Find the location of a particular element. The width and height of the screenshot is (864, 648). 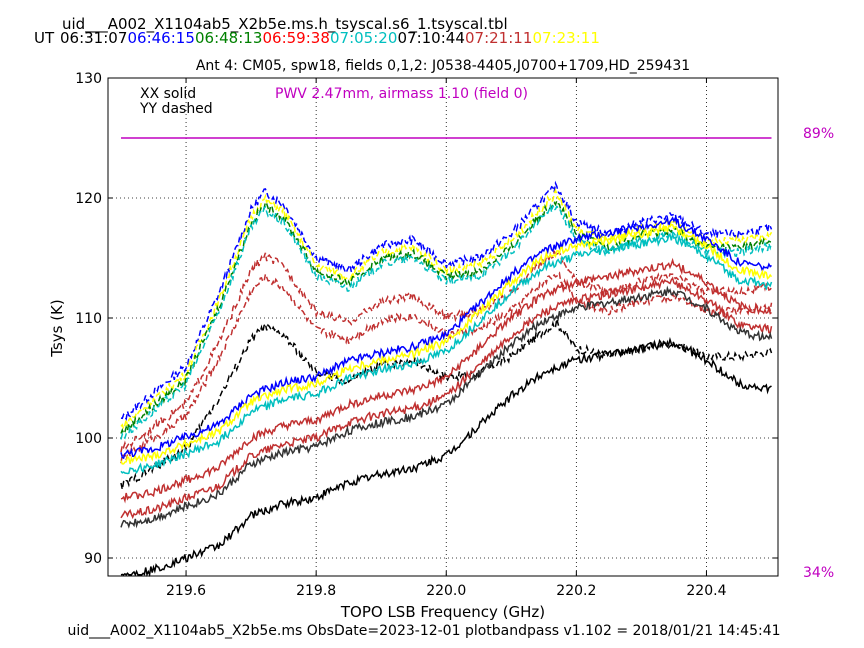

y-tick-label: 110 is located at coordinates (88, 319).